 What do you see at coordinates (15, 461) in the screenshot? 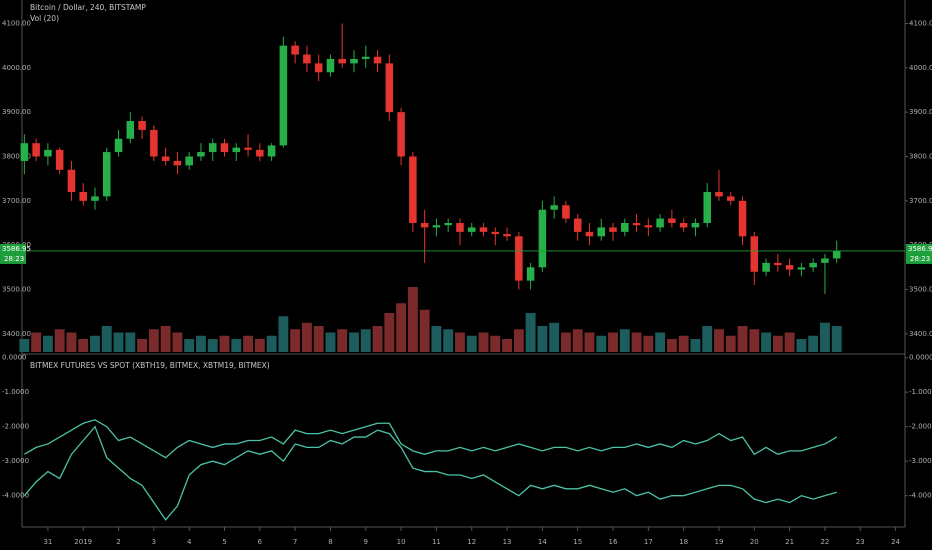
I see `y-tick-label: -3.0000` at bounding box center [15, 461].